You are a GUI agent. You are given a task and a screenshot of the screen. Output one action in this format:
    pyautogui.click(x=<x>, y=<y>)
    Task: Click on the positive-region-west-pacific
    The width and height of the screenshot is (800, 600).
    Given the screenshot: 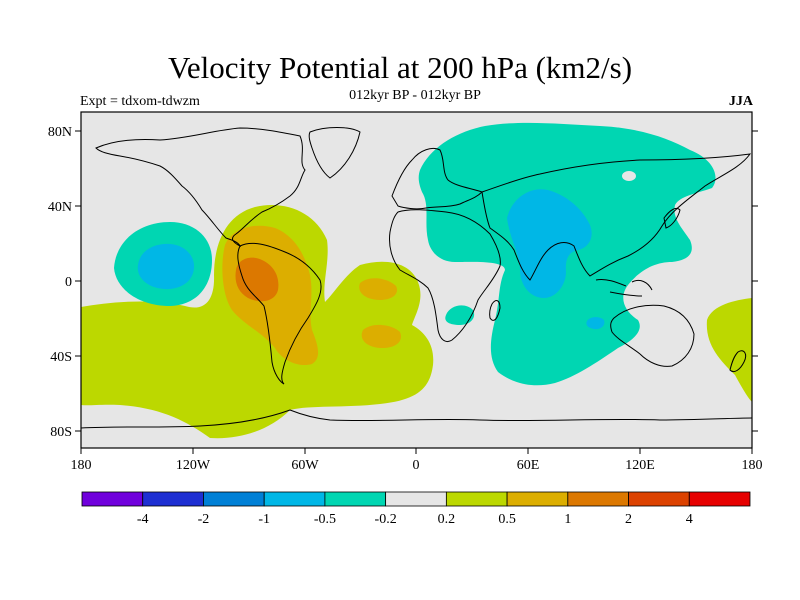 What is the action you would take?
    pyautogui.click(x=729, y=350)
    